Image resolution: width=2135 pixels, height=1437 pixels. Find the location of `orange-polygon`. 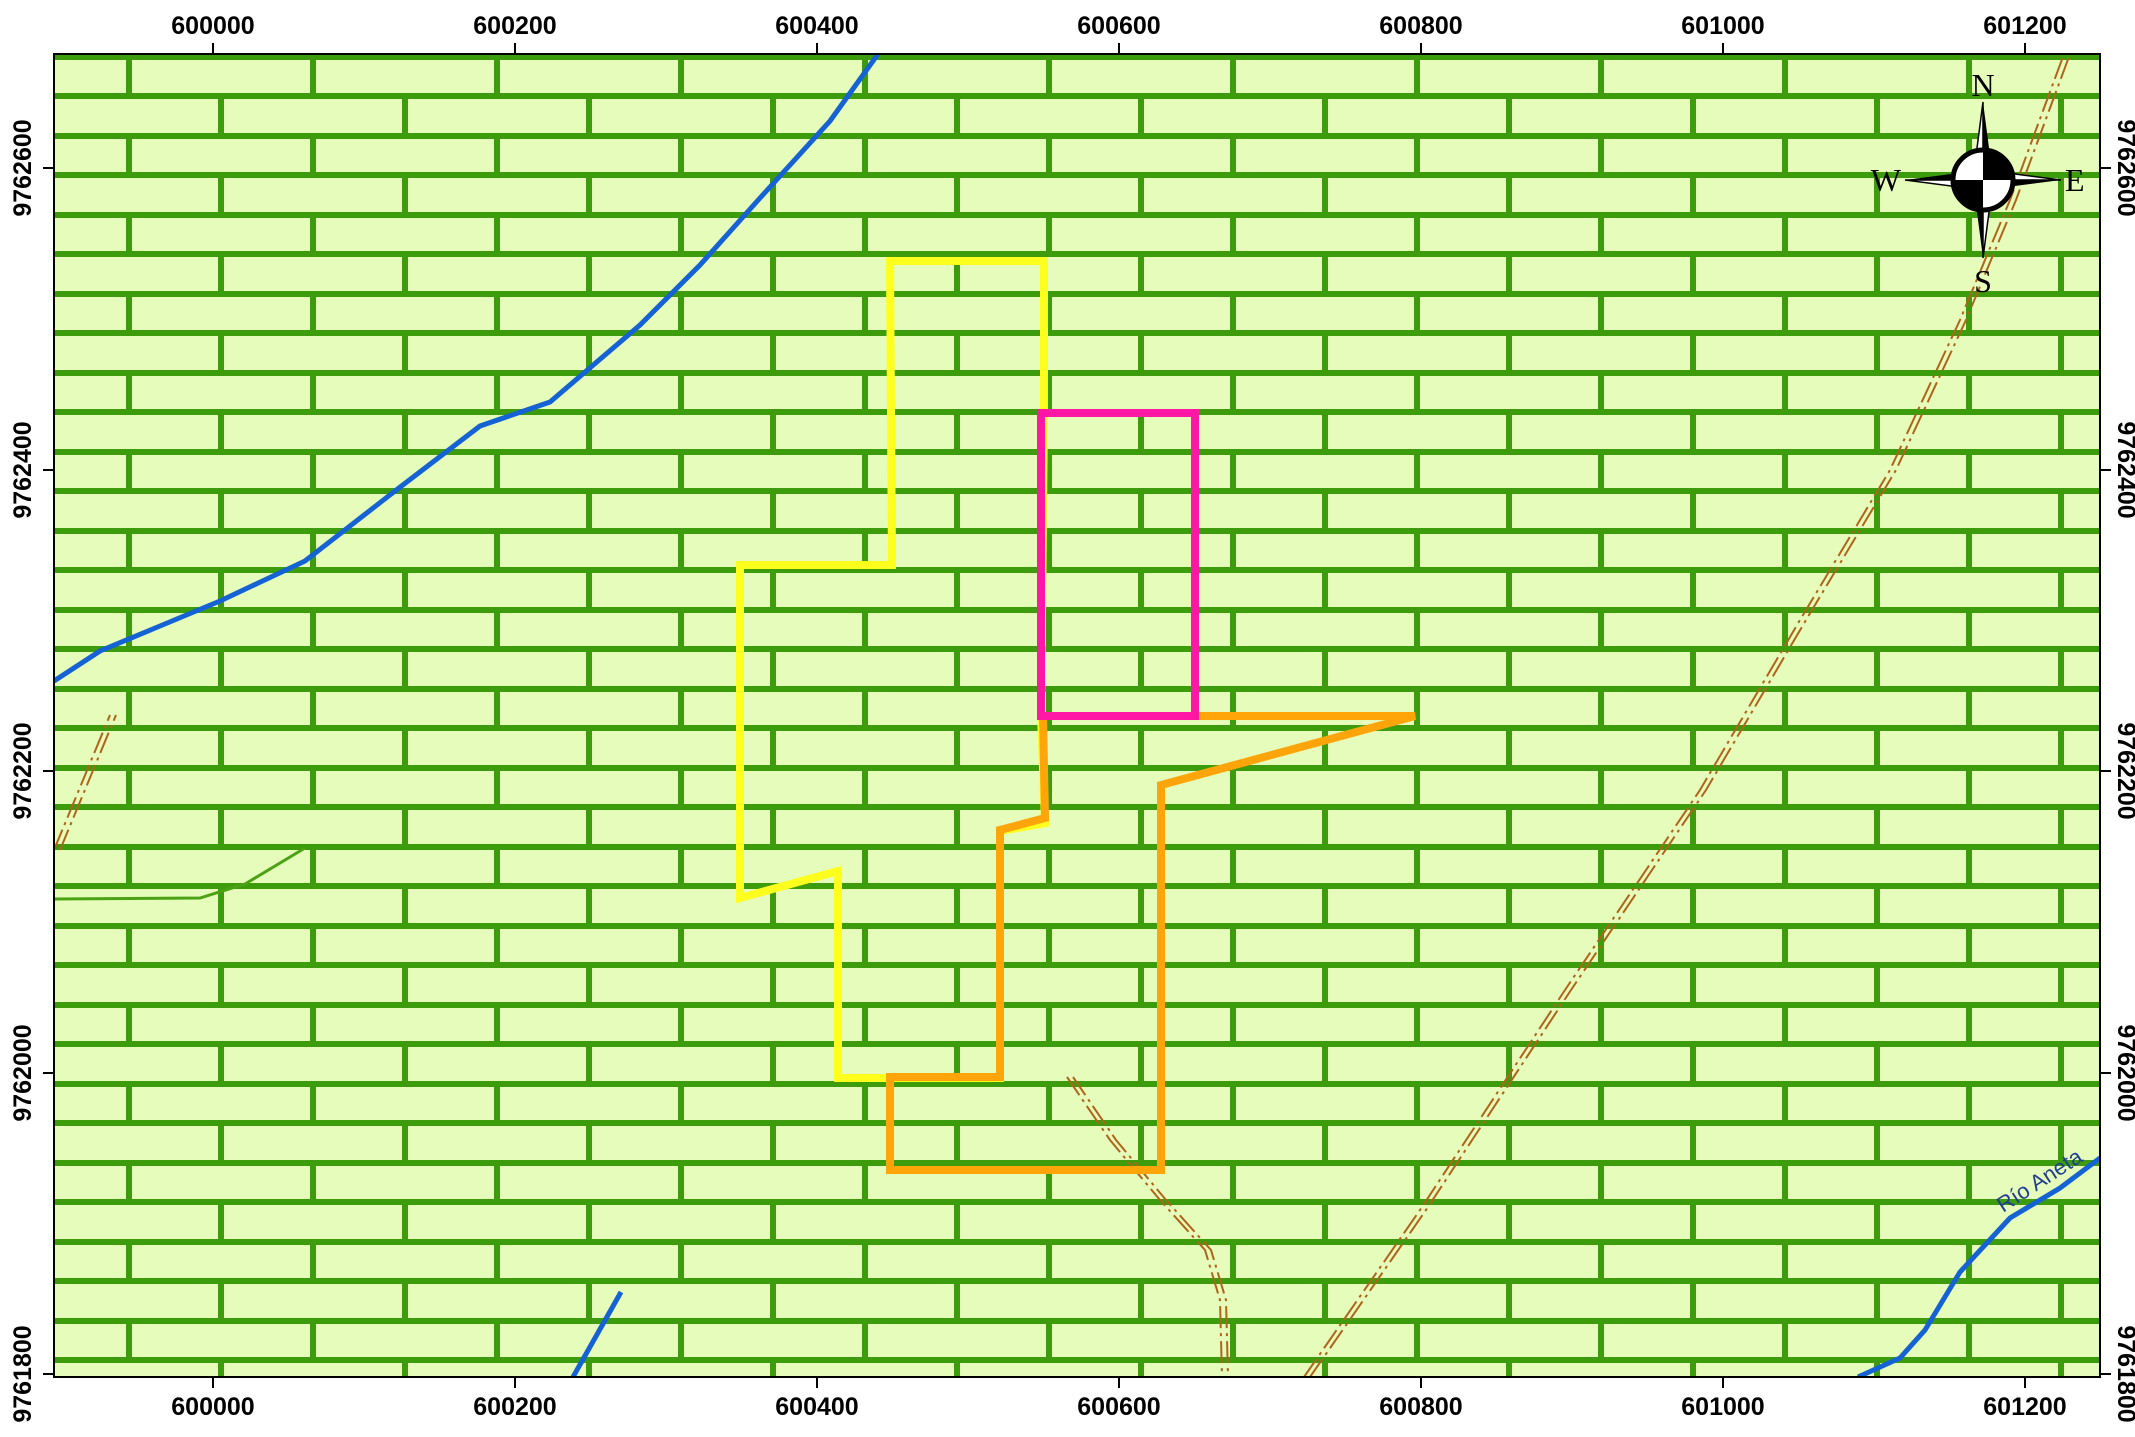

orange-polygon is located at coordinates (1151, 943).